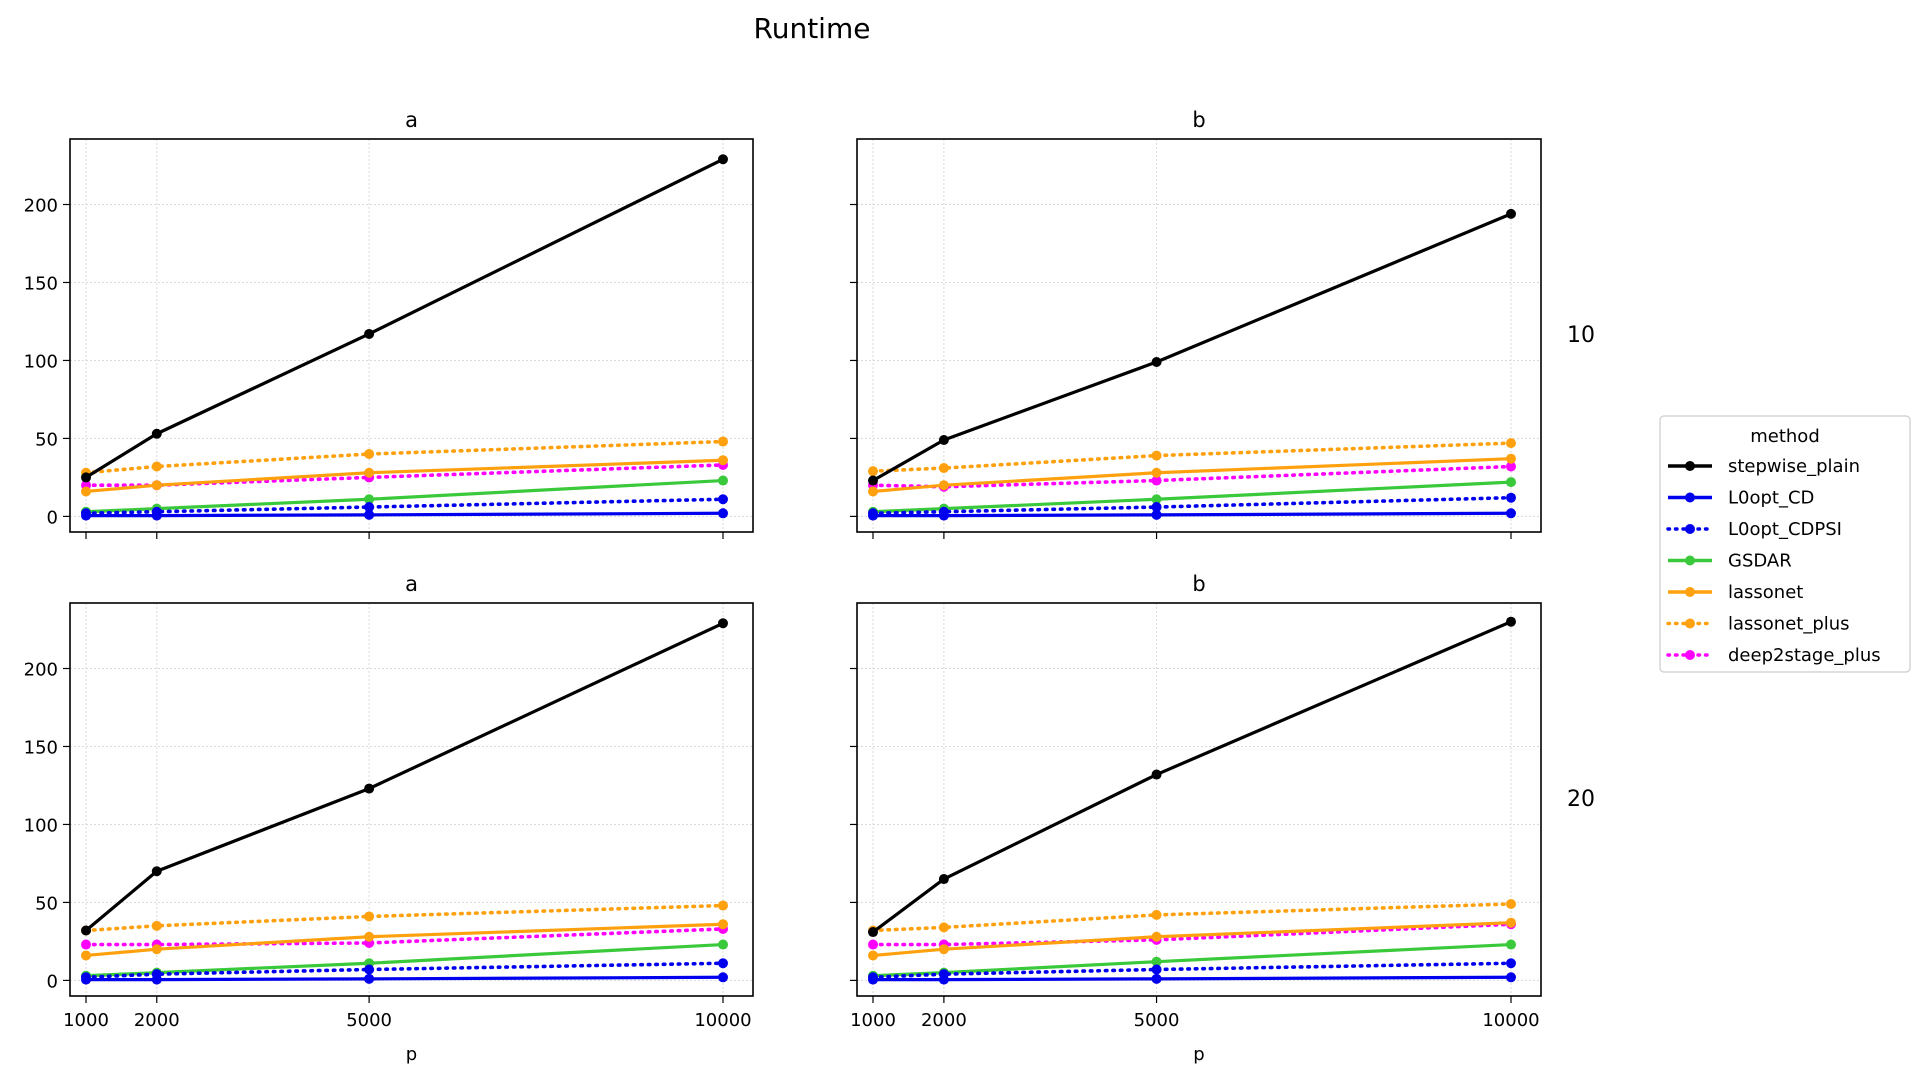 This screenshot has width=1923, height=1079. I want to click on y-tick-label: 50, so click(46, 439).